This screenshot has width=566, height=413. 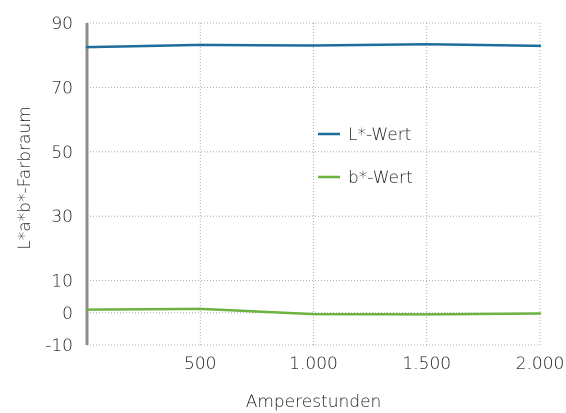 I want to click on y-tick-label: -10, so click(x=59, y=346).